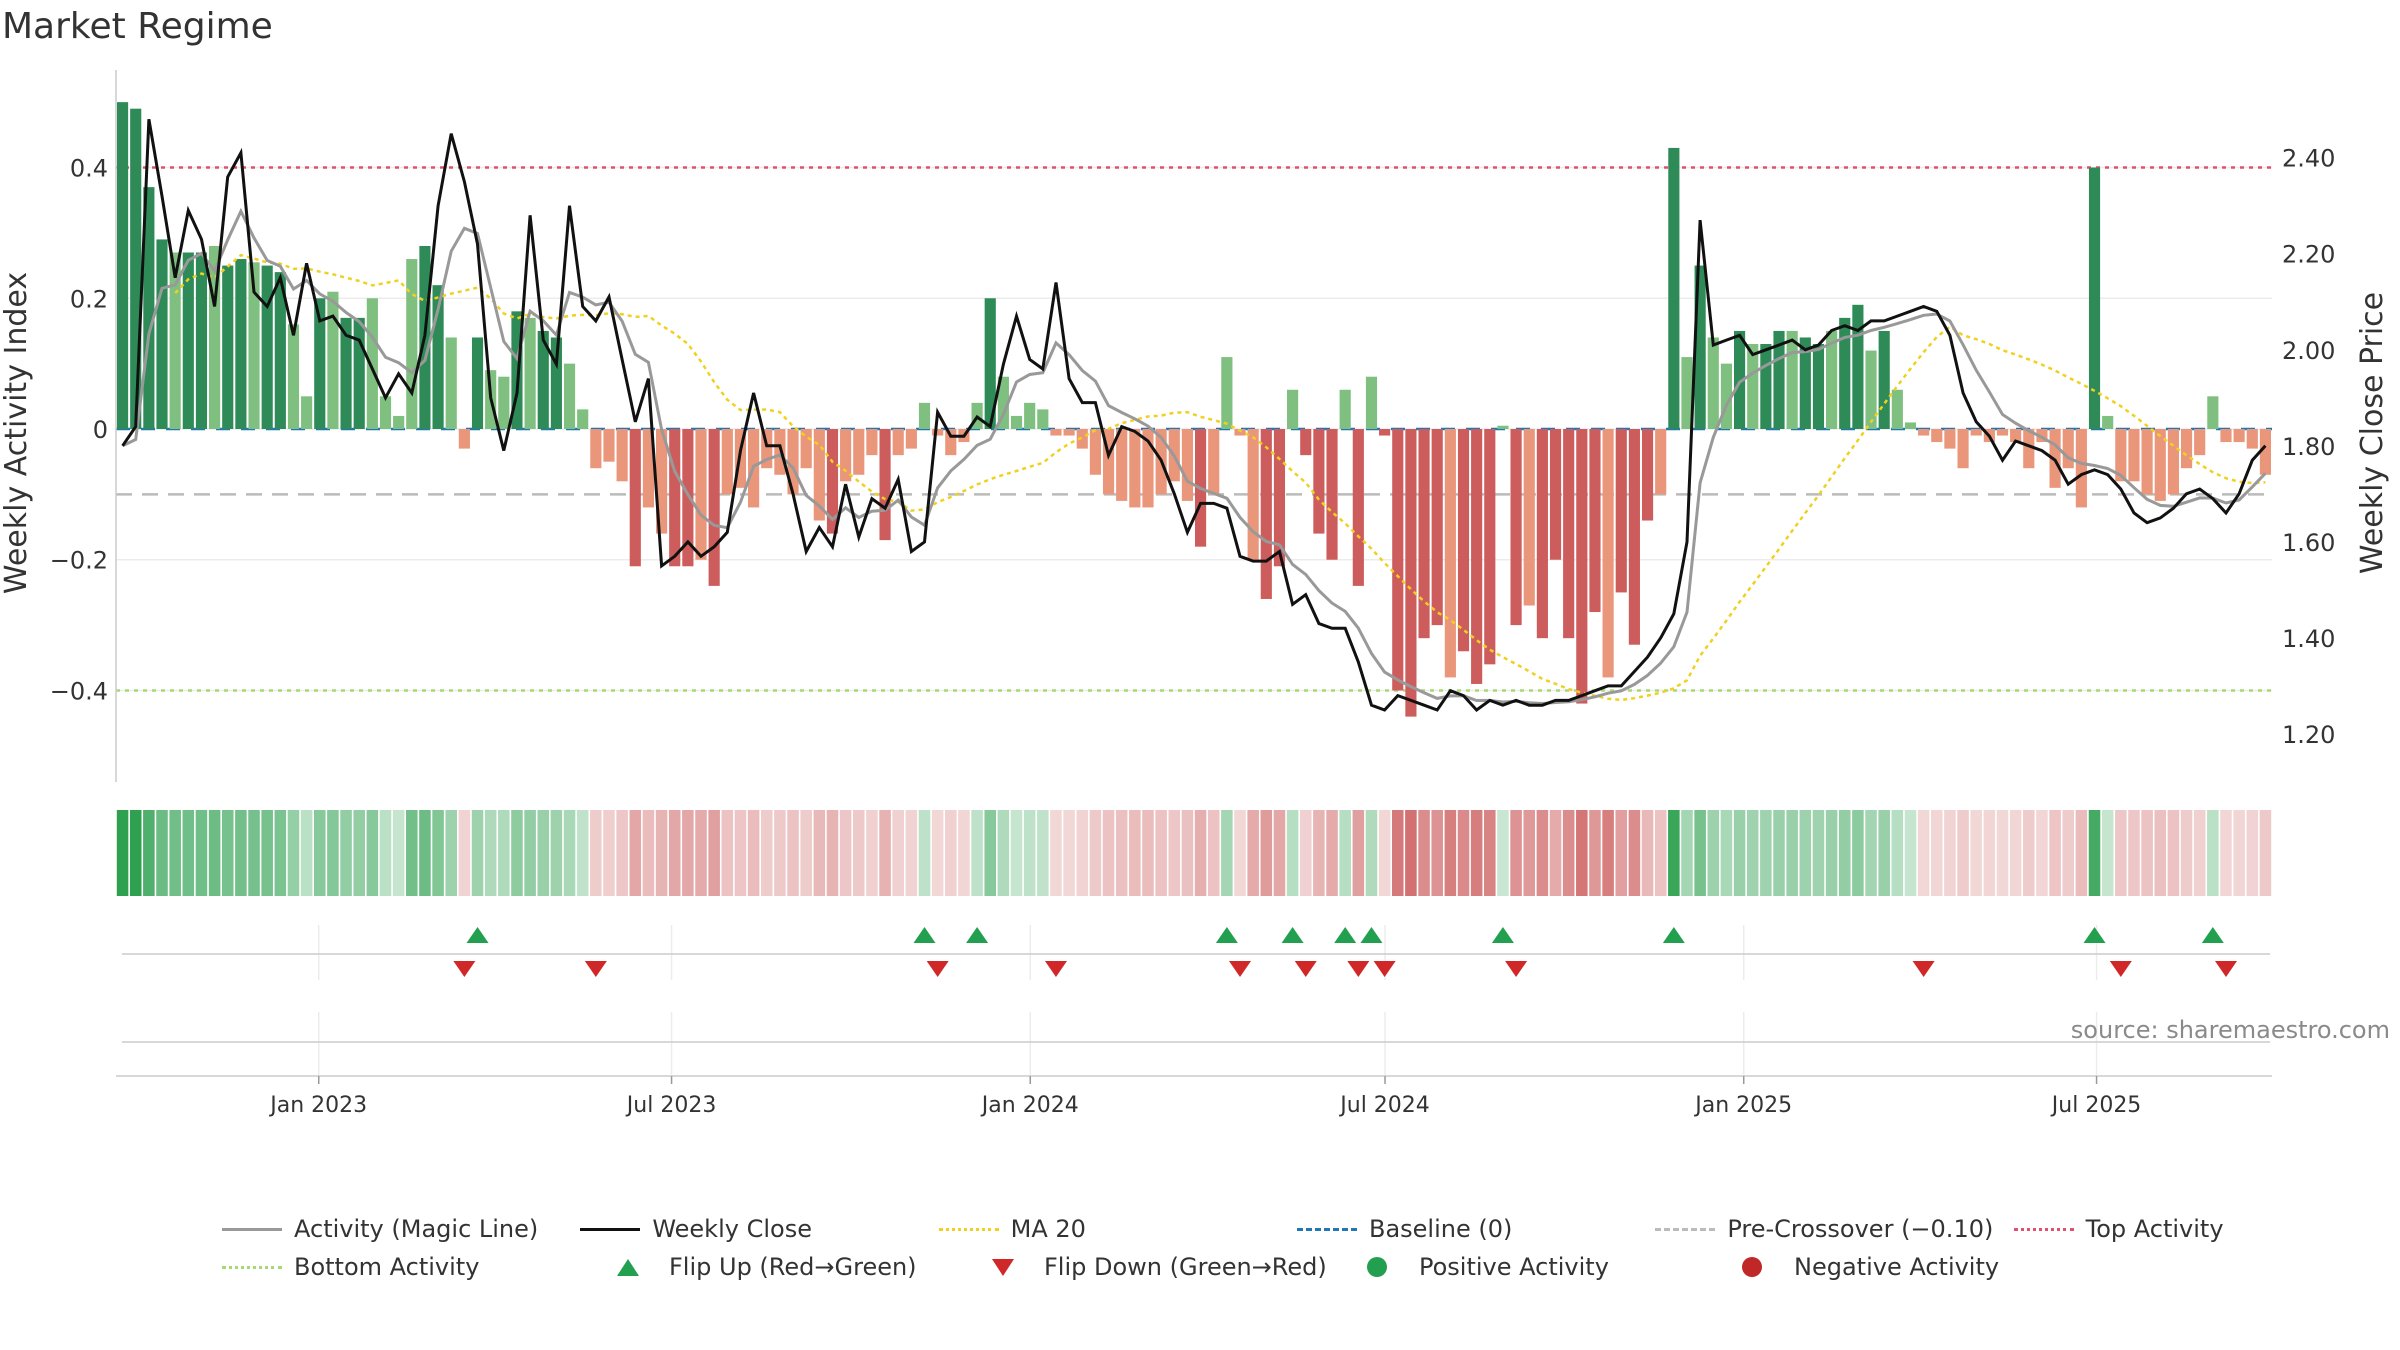  What do you see at coordinates (1532, 1267) in the screenshot?
I see `legend-item: Positive Activity` at bounding box center [1532, 1267].